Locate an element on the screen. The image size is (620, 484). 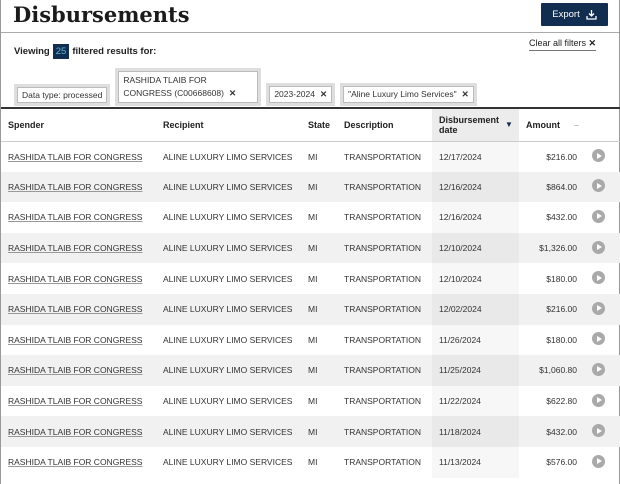
date-value: 11/22/2024 is located at coordinates (460, 401).